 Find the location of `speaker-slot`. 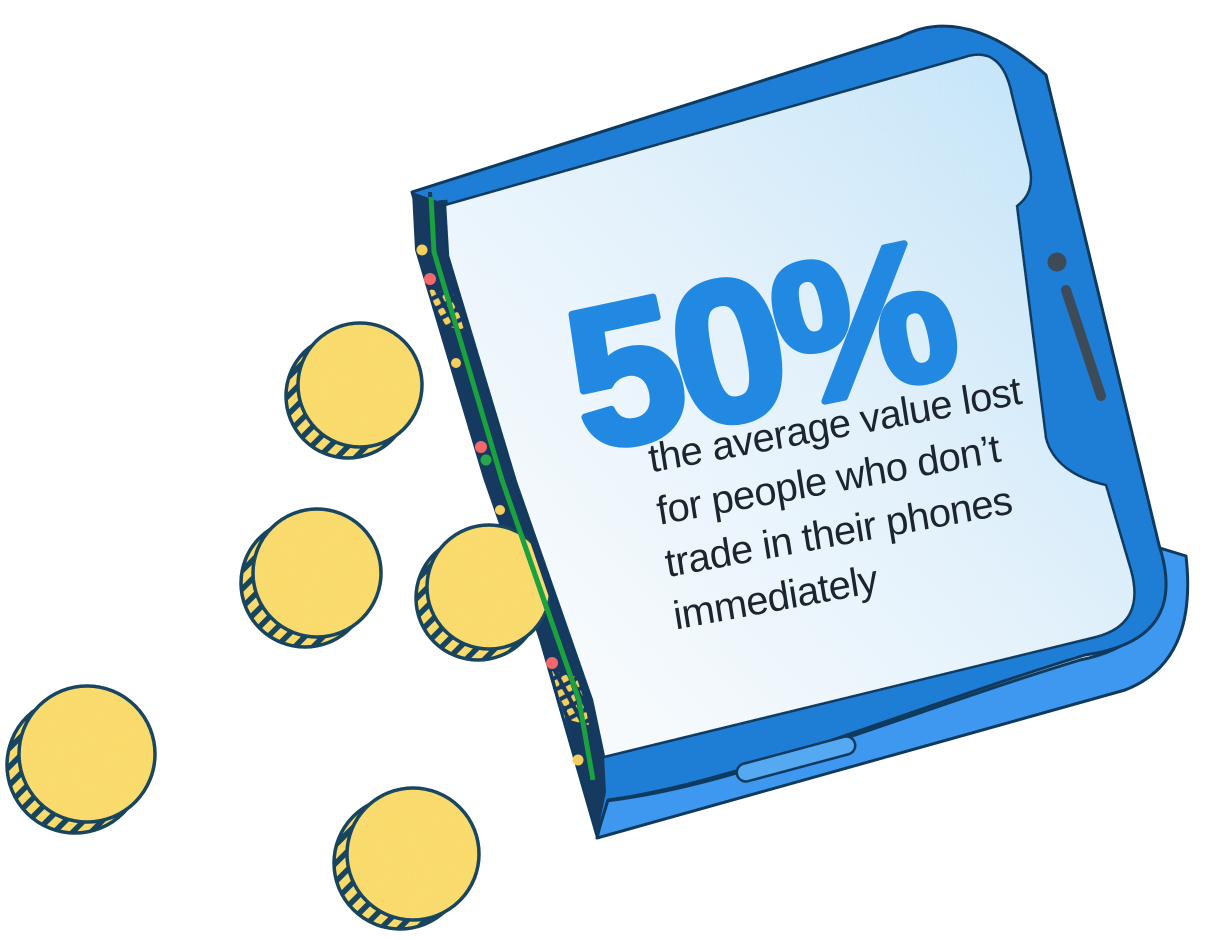

speaker-slot is located at coordinates (1083, 343).